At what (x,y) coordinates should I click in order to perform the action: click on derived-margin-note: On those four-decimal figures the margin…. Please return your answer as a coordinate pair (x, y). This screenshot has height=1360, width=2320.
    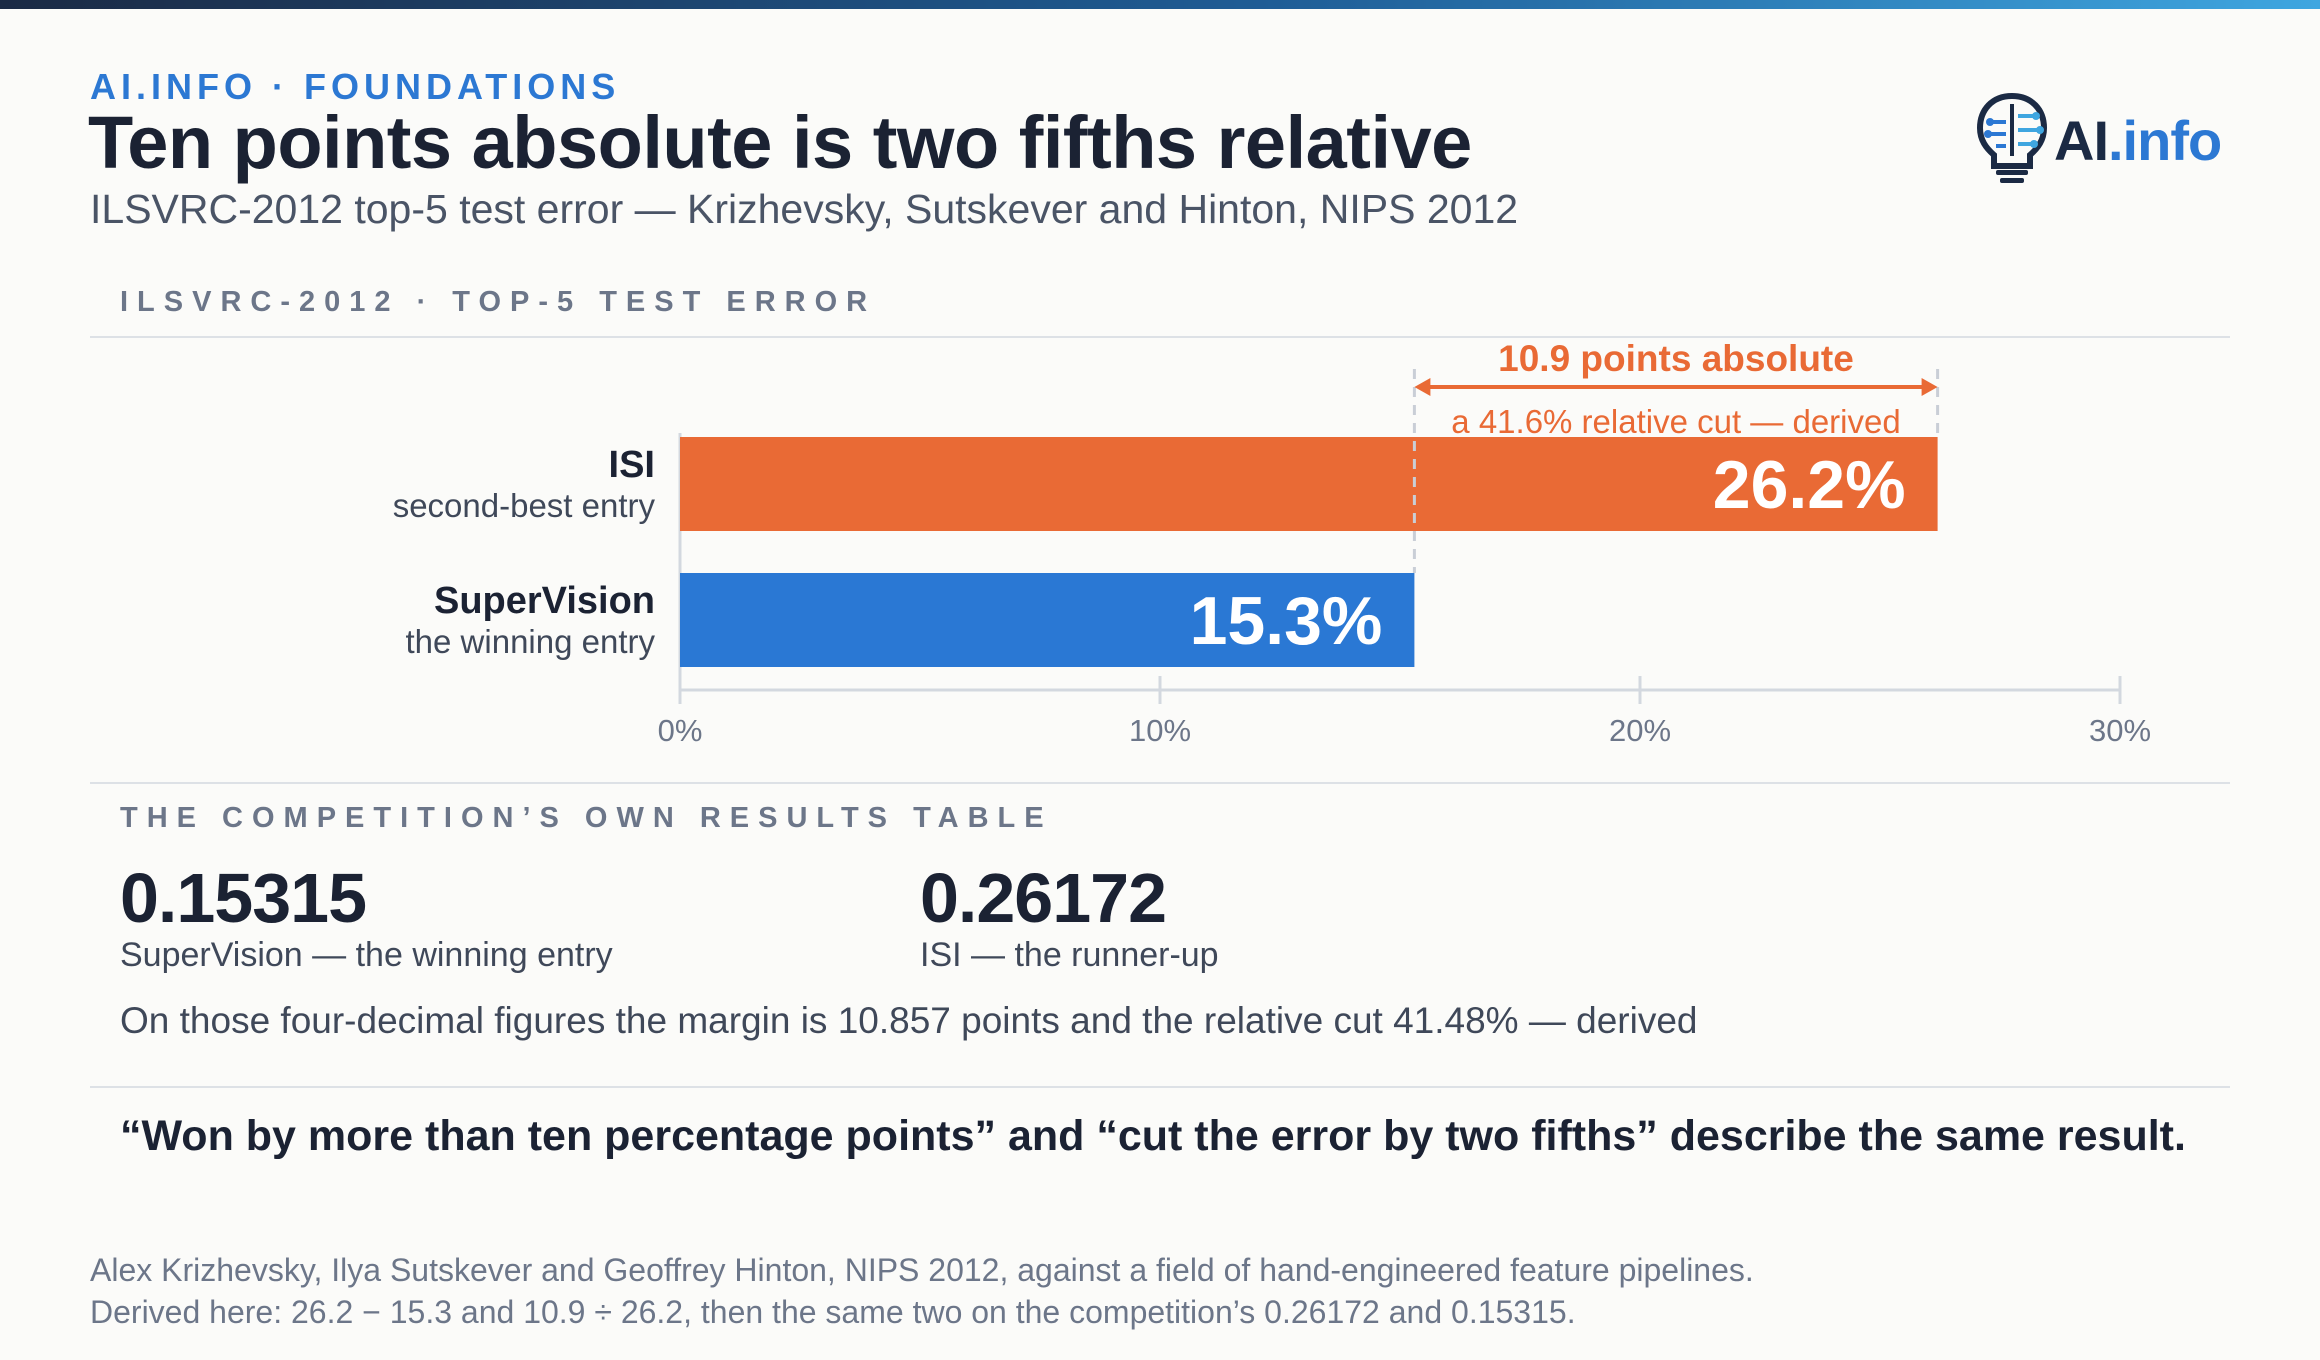
    Looking at the image, I should click on (909, 1020).